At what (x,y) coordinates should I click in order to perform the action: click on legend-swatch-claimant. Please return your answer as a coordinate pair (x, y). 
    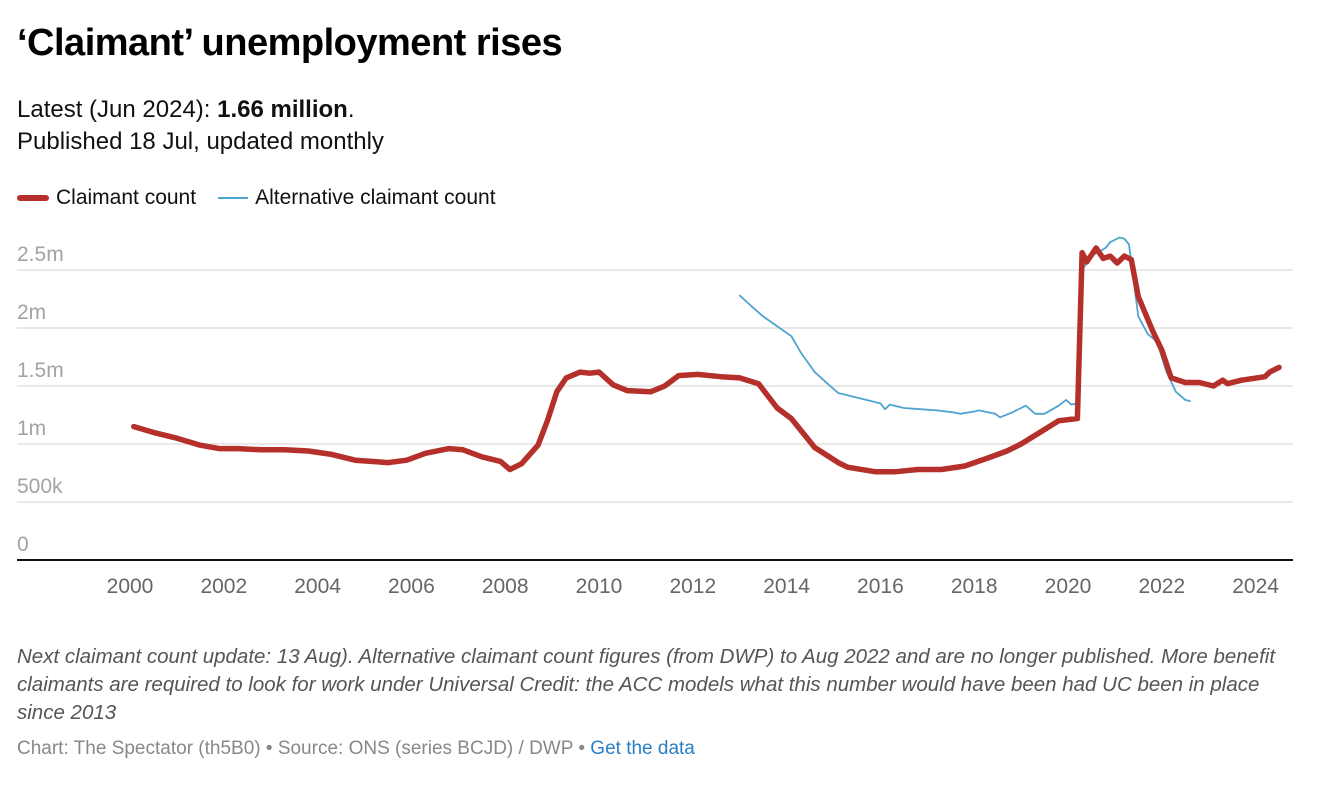
    Looking at the image, I should click on (33, 198).